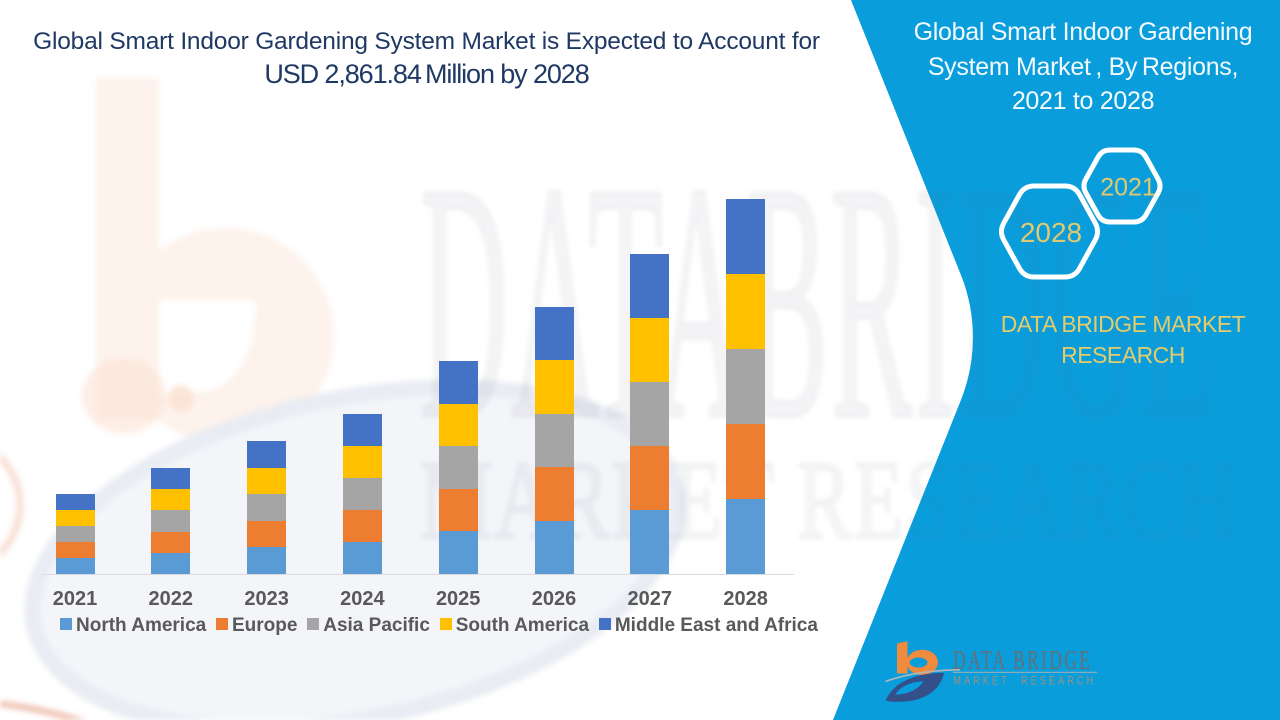  What do you see at coordinates (1022, 660) in the screenshot?
I see `svg-text: DATA BRIDGE` at bounding box center [1022, 660].